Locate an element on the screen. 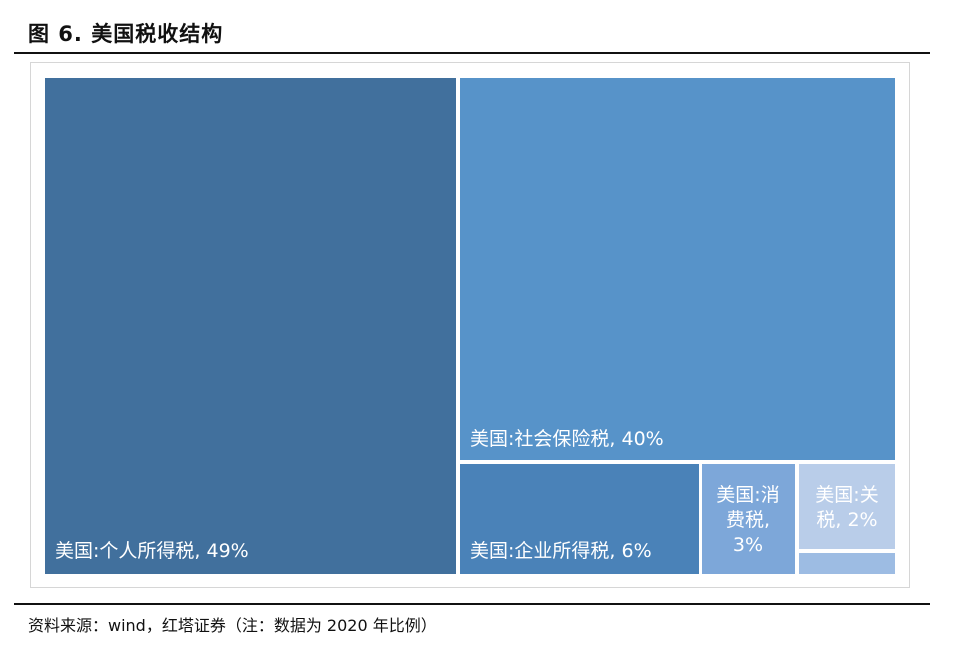  treemap-tile-label: 美国:社会保险税, 40% is located at coordinates (567, 439).